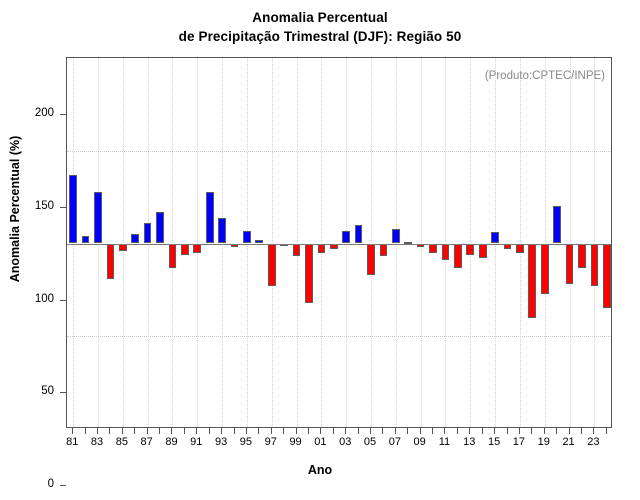  I want to click on x-tick-label: 95, so click(246, 442).